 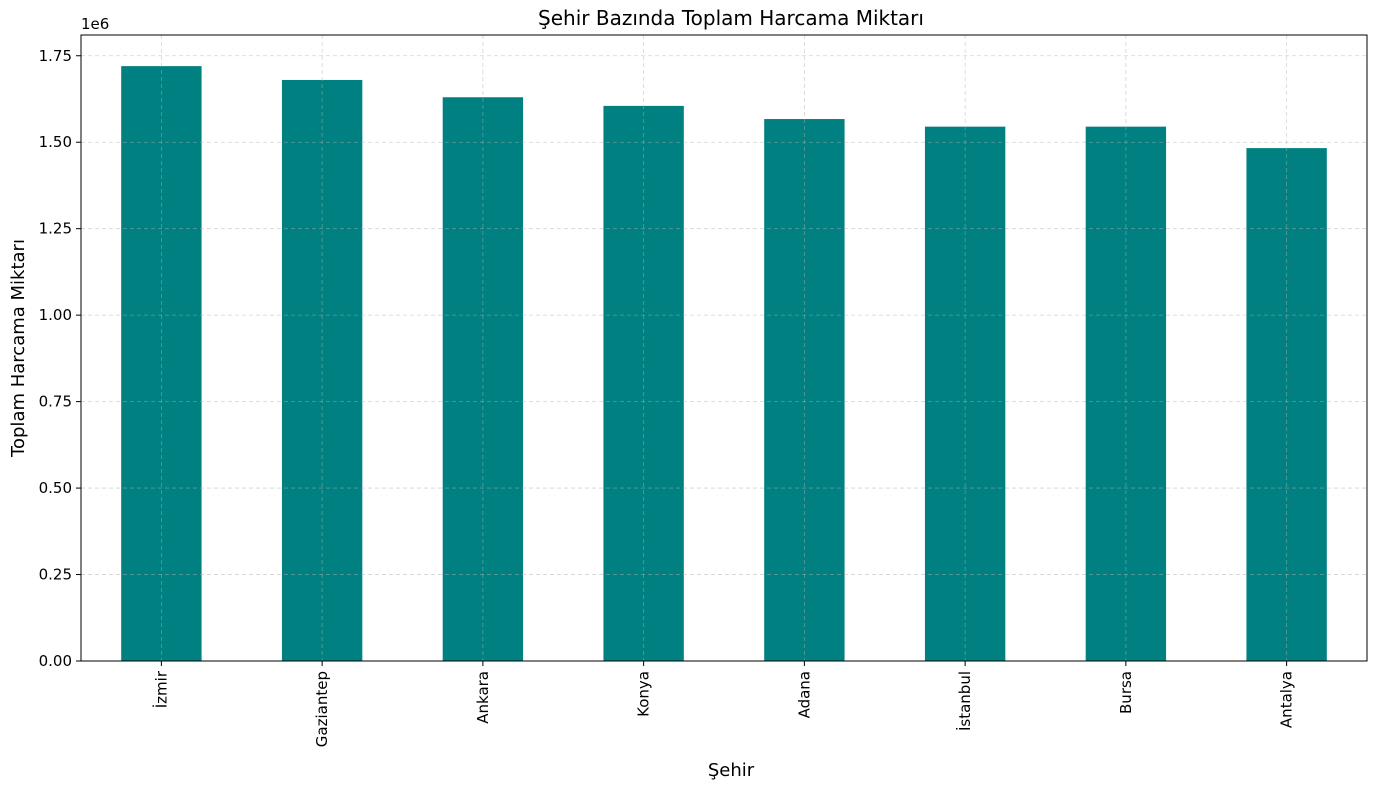 What do you see at coordinates (55, 575) in the screenshot?
I see `y-tick-label: 0.25` at bounding box center [55, 575].